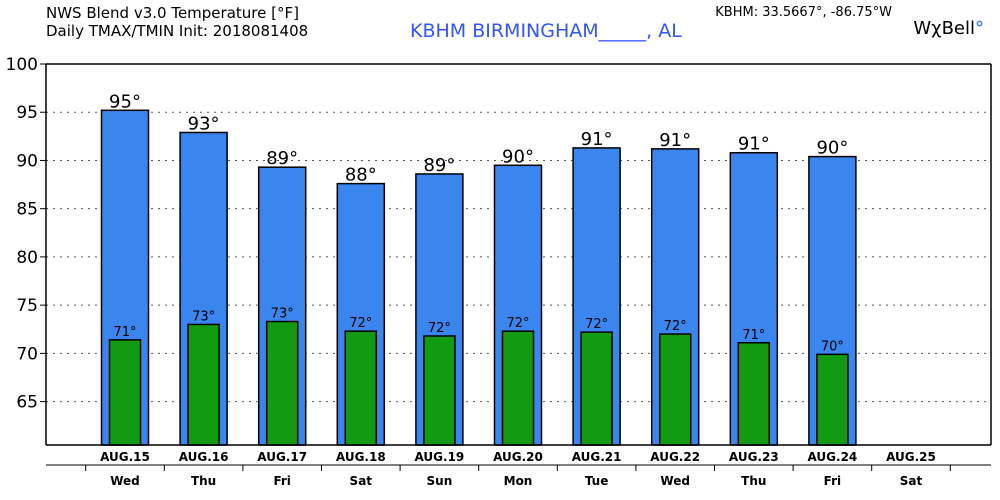  I want to click on tmax-value-label: 93°, so click(204, 123).